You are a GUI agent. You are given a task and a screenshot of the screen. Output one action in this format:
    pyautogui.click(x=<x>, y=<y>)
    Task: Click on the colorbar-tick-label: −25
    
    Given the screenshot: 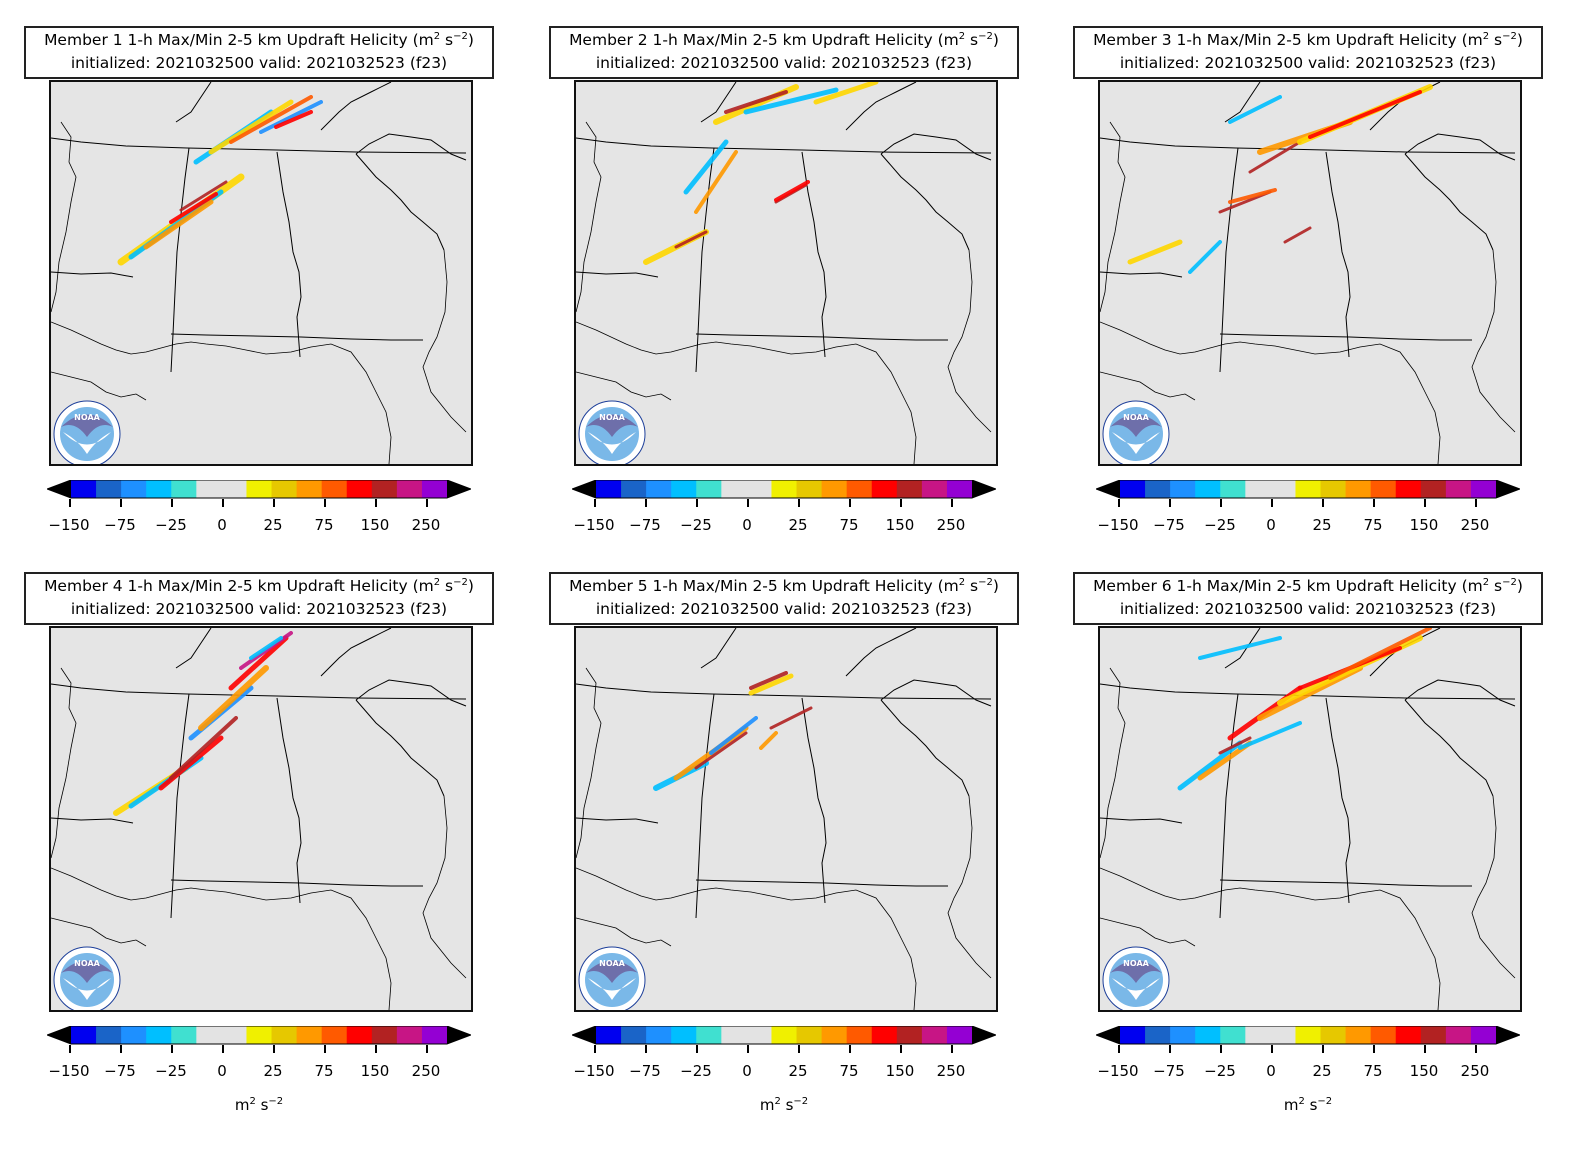 What is the action you would take?
    pyautogui.click(x=1220, y=1071)
    